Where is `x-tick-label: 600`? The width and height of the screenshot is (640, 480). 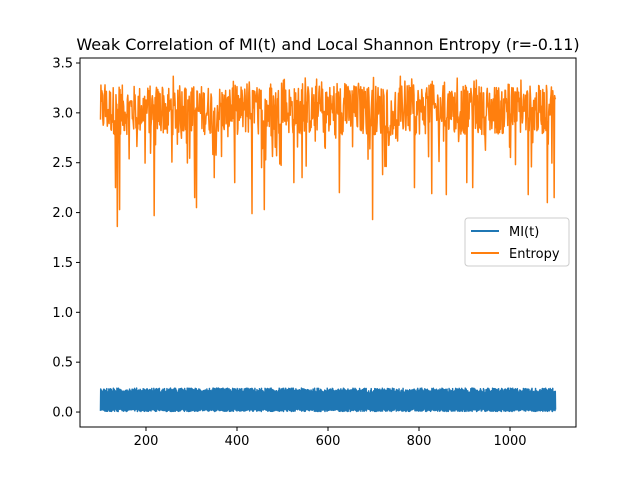 x-tick-label: 600 is located at coordinates (328, 441).